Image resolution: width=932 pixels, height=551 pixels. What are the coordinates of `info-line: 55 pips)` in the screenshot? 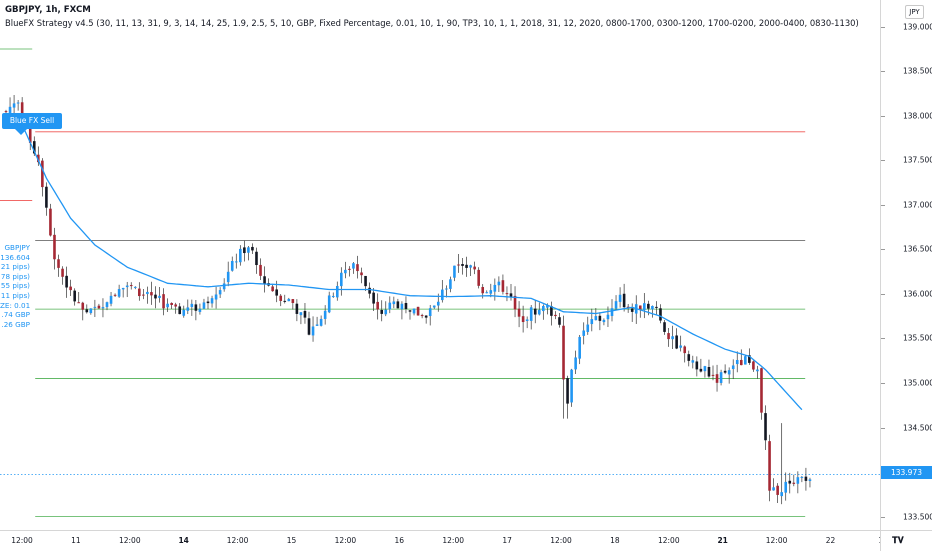 It's located at (15, 286).